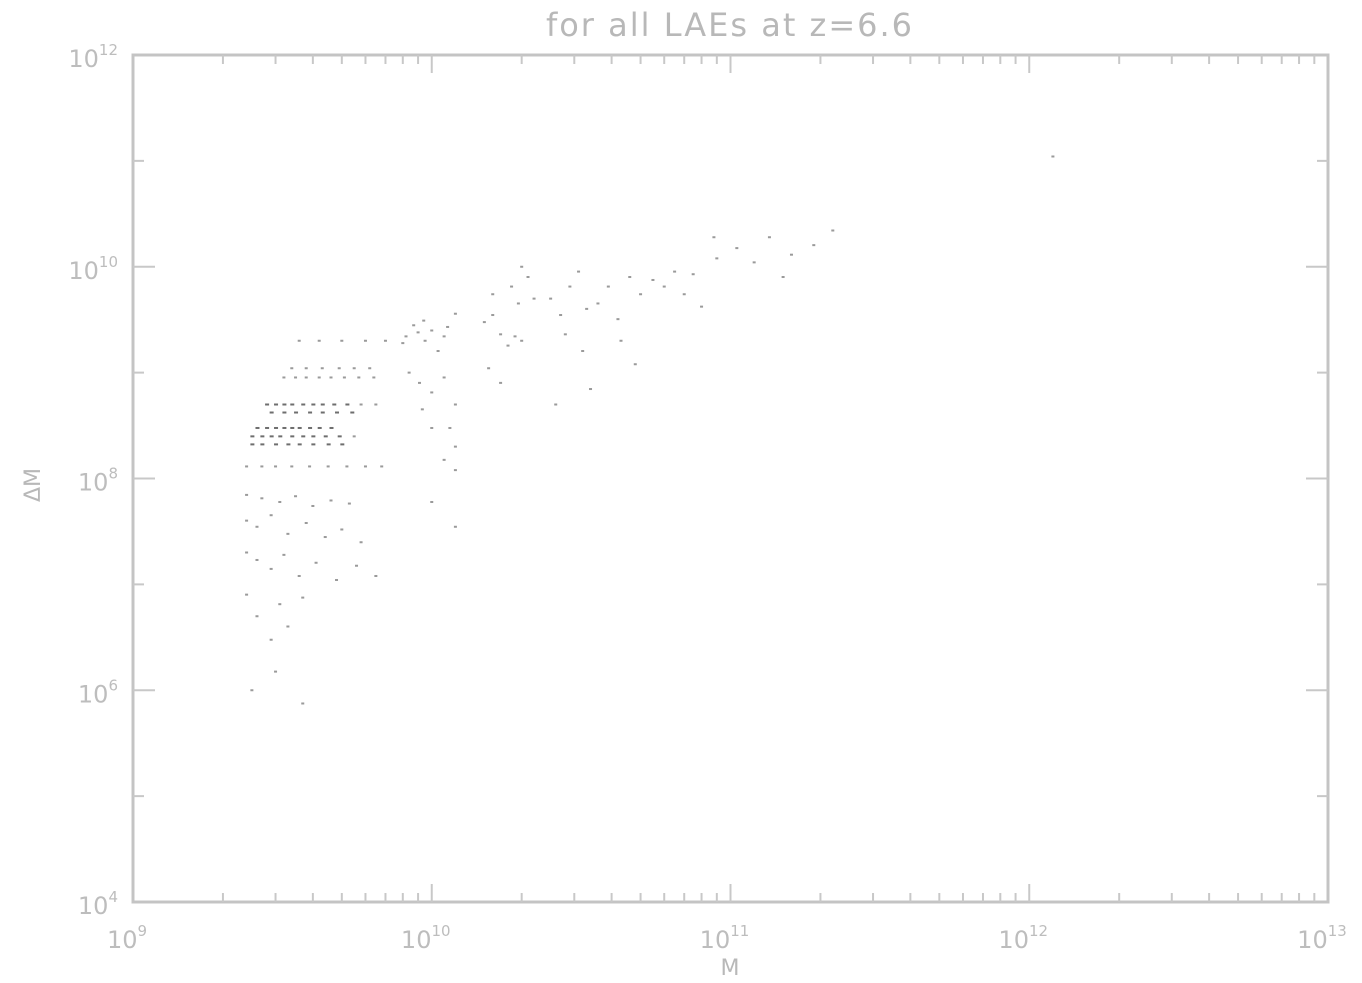  Describe the element at coordinates (98, 481) in the screenshot. I see `y-tick-label: 10⁸` at that location.